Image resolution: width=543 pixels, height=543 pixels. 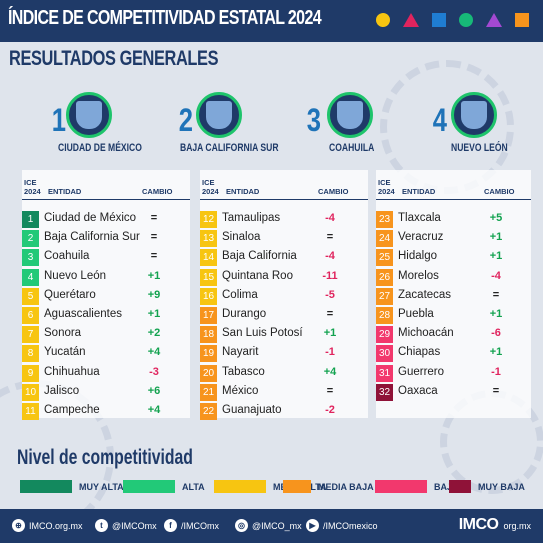 What do you see at coordinates (425, 294) in the screenshot?
I see `state-name: Zacatecas` at bounding box center [425, 294].